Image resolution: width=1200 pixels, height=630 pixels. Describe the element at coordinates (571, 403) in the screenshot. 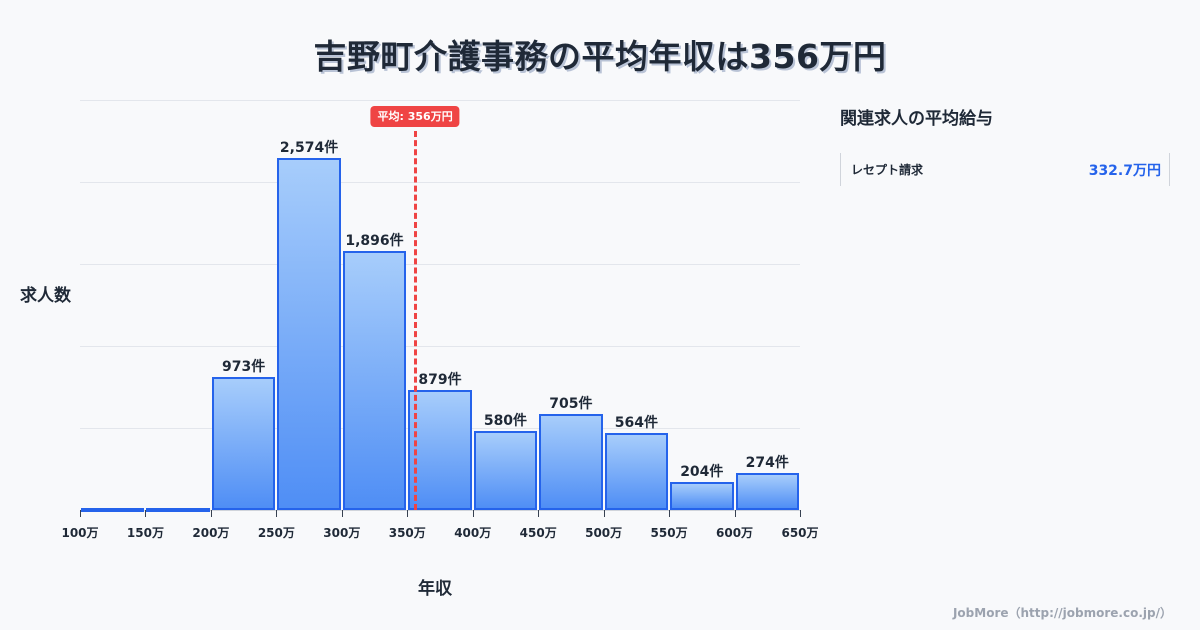

I see `bar-value-label: 705件` at that location.